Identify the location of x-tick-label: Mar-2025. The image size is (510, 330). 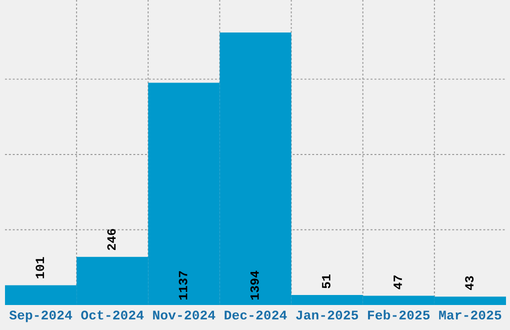
(470, 315).